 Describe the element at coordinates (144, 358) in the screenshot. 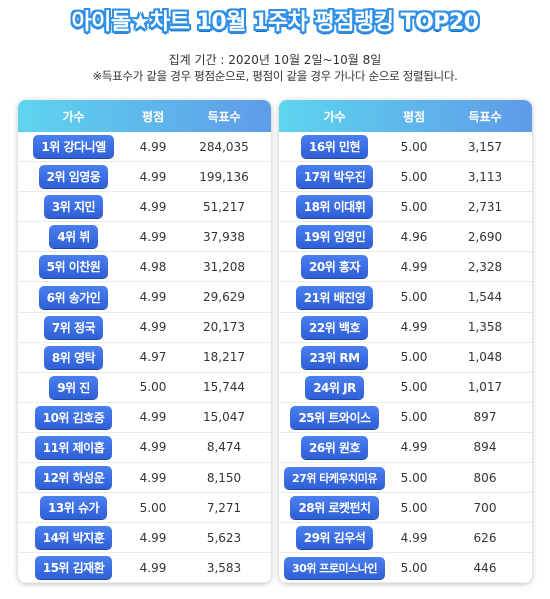

I see `table-row: 8위 영탁 4.97 18,217` at that location.